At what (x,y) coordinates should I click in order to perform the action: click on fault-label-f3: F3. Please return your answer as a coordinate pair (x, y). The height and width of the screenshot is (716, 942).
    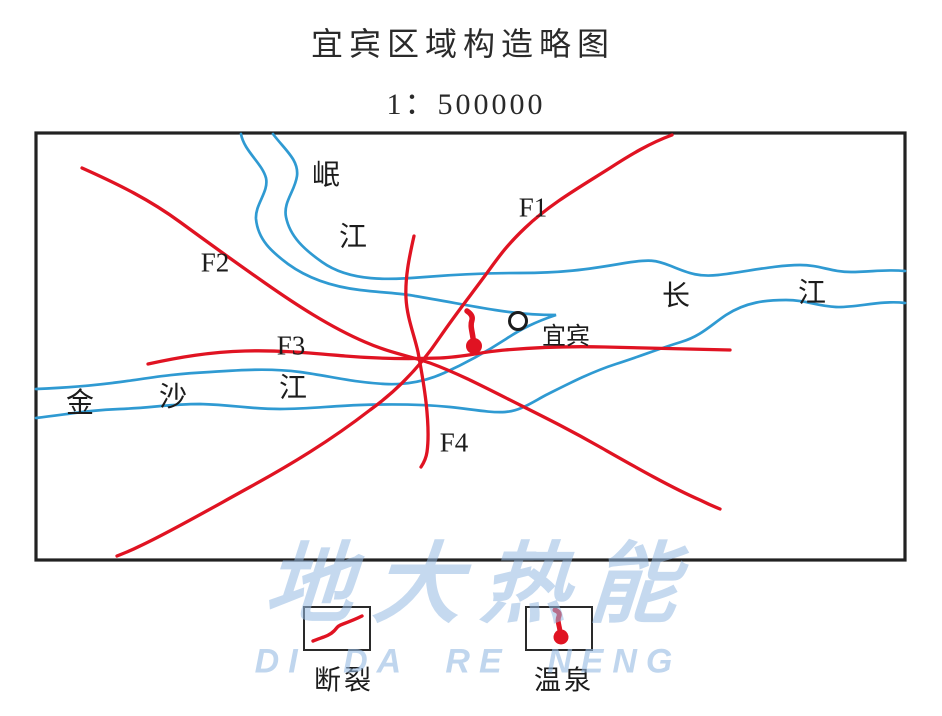
    Looking at the image, I should click on (291, 345).